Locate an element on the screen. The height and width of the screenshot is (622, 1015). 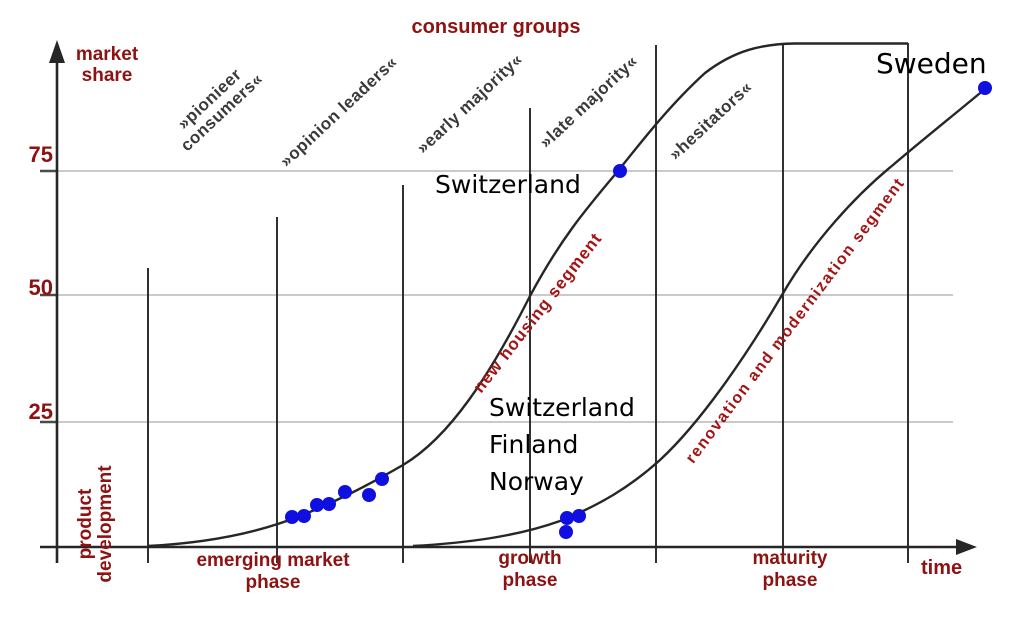
product-development-line1: product is located at coordinates (85, 524).